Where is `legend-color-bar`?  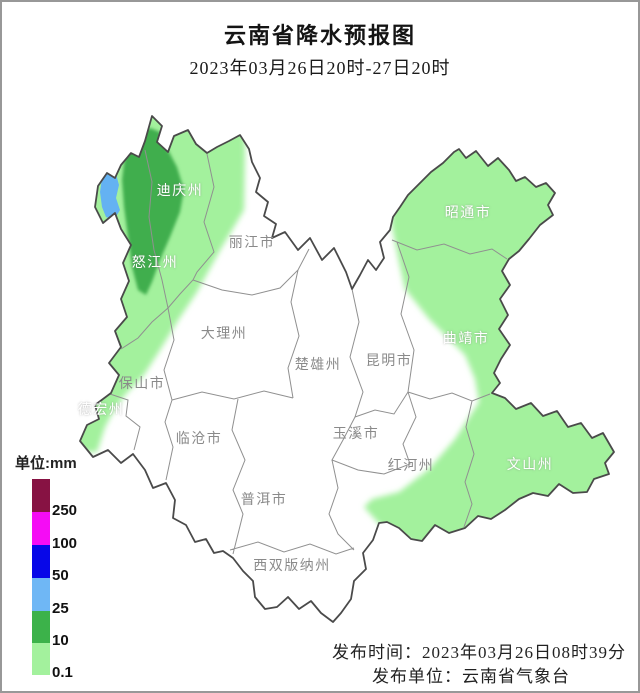
legend-color-bar is located at coordinates (41, 577).